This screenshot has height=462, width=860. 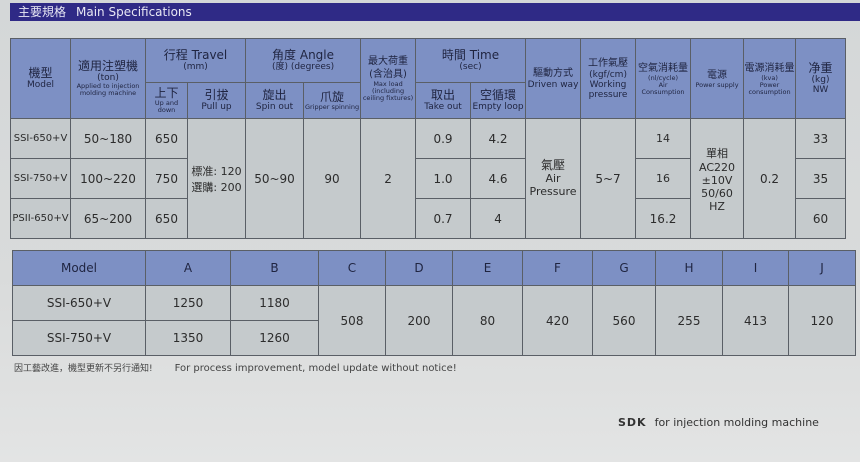 I want to click on brand-tagline: for injection molding machine, so click(x=736, y=422).